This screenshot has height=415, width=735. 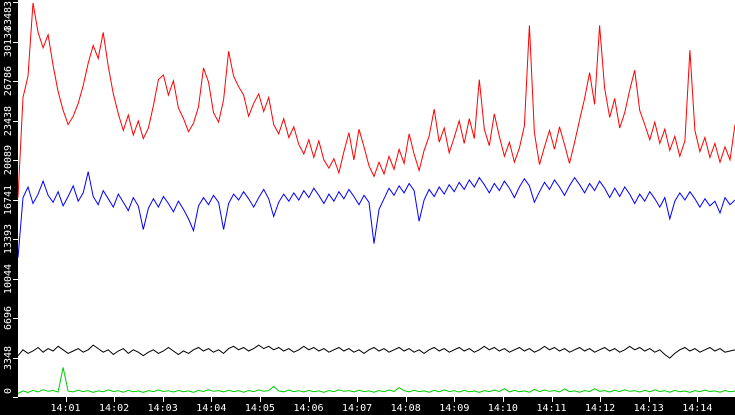 What do you see at coordinates (259, 408) in the screenshot?
I see `x-tick-label: 14:05` at bounding box center [259, 408].